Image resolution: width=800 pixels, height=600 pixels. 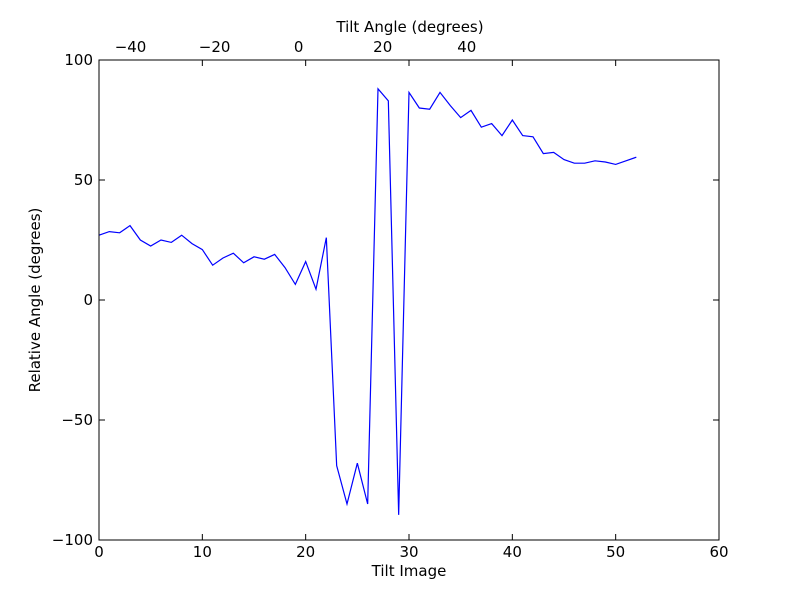 What do you see at coordinates (466, 47) in the screenshot?
I see `top-tick-label: 40` at bounding box center [466, 47].